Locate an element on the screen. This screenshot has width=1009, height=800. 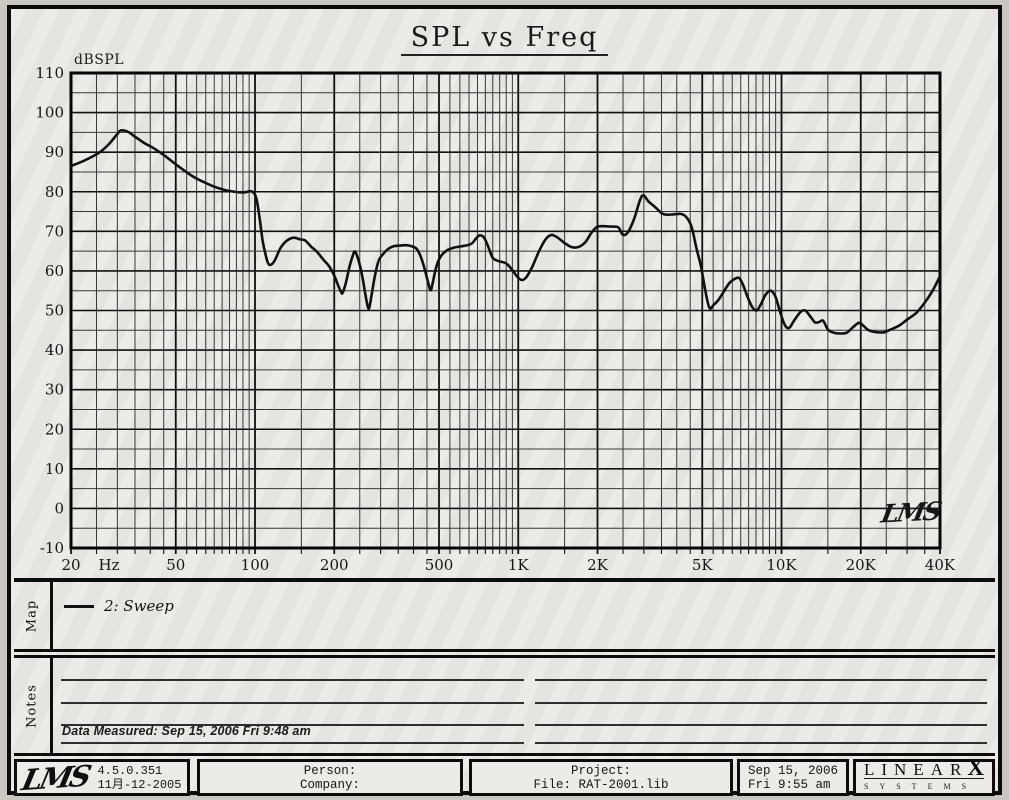
svg-text: 10K is located at coordinates (781, 565).